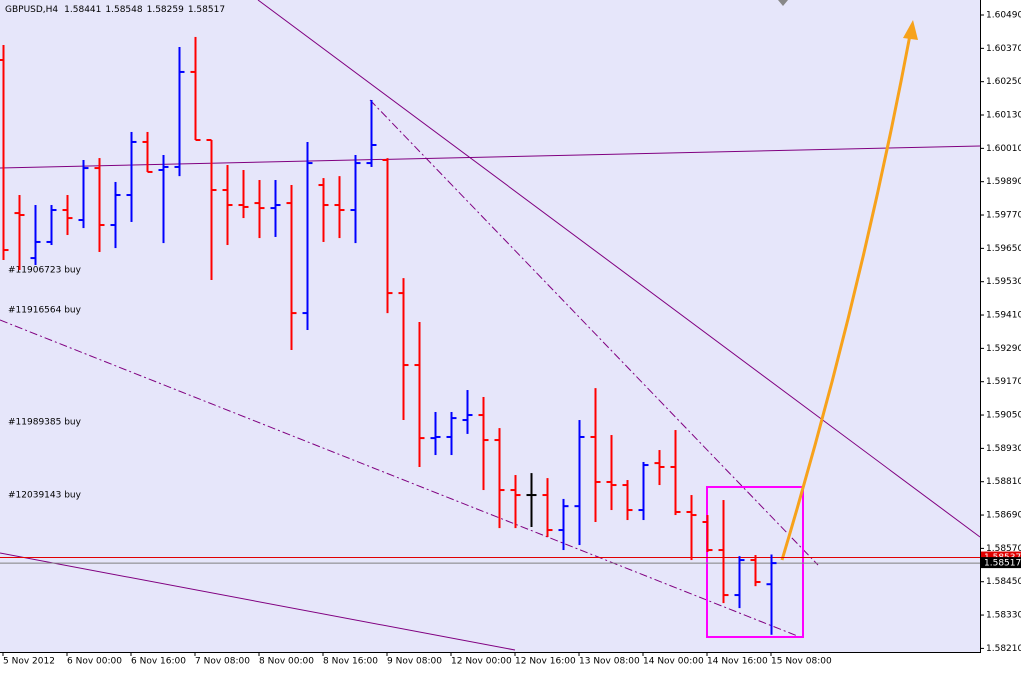  I want to click on y-tick-label: 1.60370, so click(1003, 49).